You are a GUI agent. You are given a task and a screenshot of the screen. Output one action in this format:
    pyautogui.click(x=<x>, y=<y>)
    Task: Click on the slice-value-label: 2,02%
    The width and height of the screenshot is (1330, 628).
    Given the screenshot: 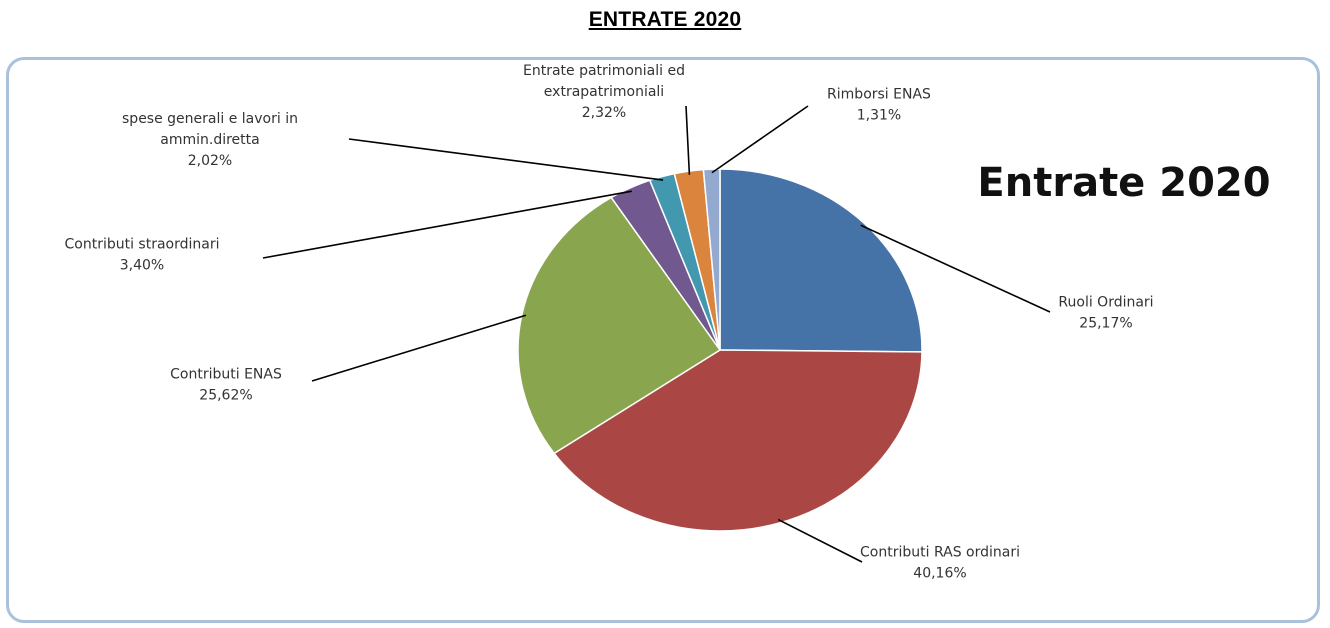 What is the action you would take?
    pyautogui.click(x=210, y=161)
    